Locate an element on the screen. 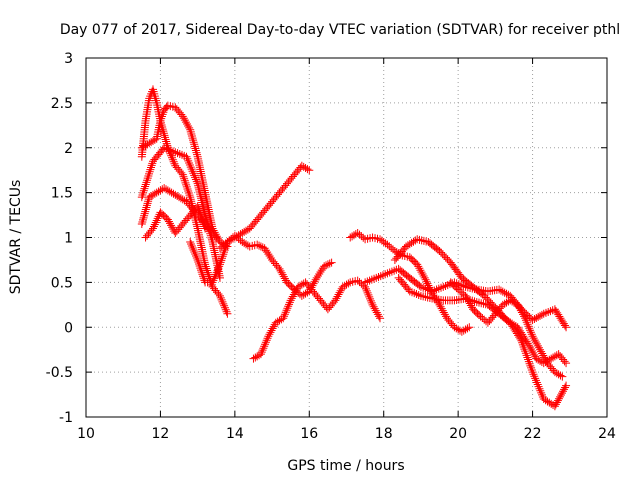 Image resolution: width=640 pixels, height=480 pixels. x-tick-label: 18 is located at coordinates (384, 434).